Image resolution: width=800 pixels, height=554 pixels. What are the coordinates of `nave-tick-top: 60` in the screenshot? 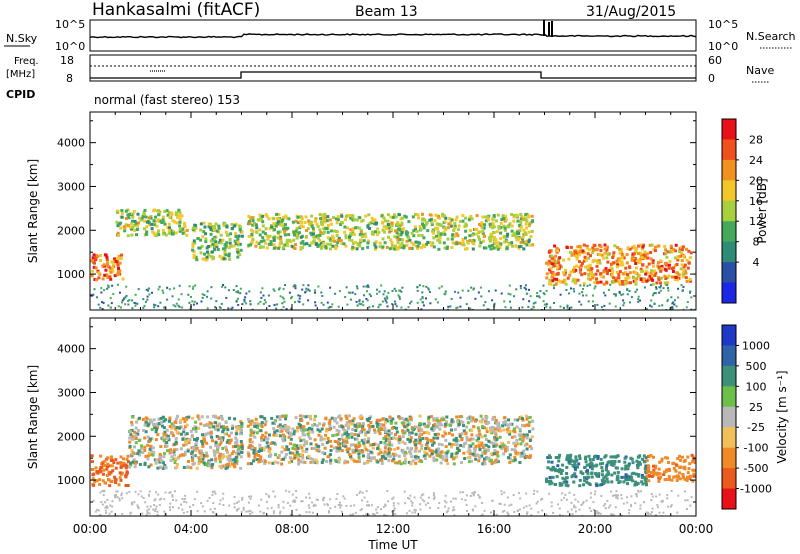 It's located at (715, 60).